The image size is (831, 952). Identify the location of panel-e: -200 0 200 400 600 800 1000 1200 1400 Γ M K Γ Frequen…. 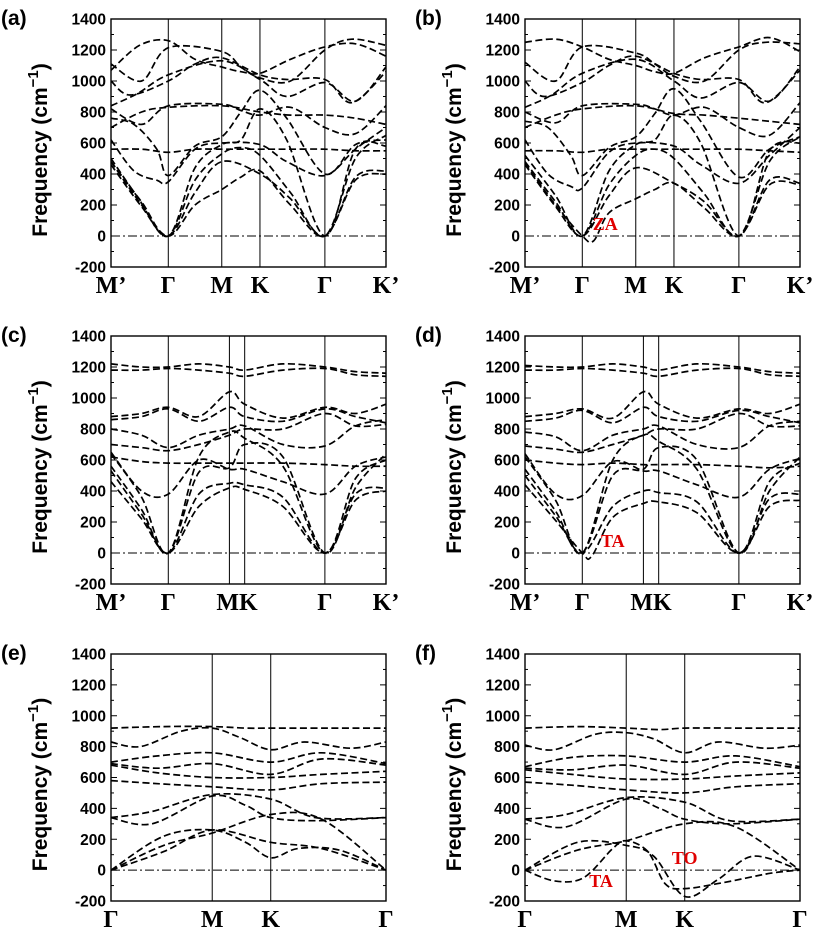
(197, 787).